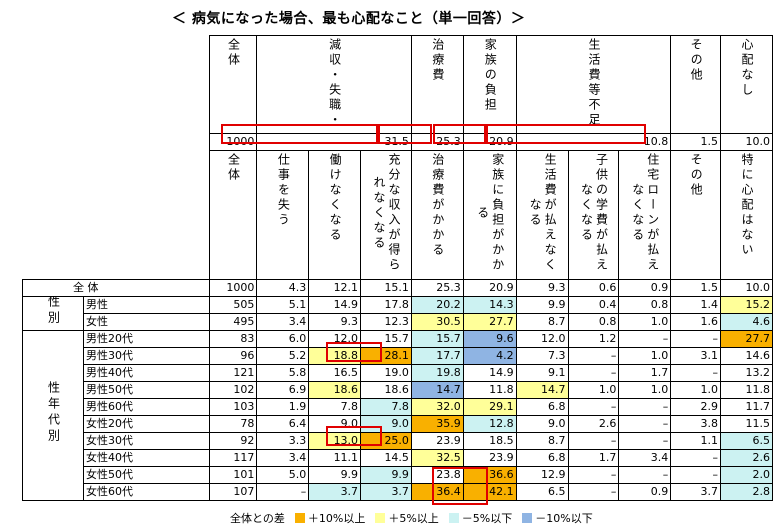 The image size is (773, 529). I want to click on row-label: 男性40代, so click(146, 373).